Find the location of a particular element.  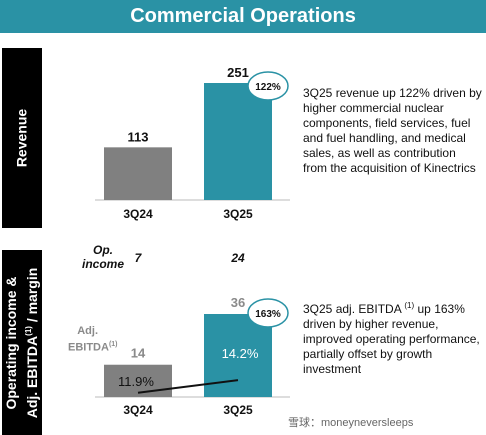

ebitda-category-label: 3Q24 is located at coordinates (138, 410).